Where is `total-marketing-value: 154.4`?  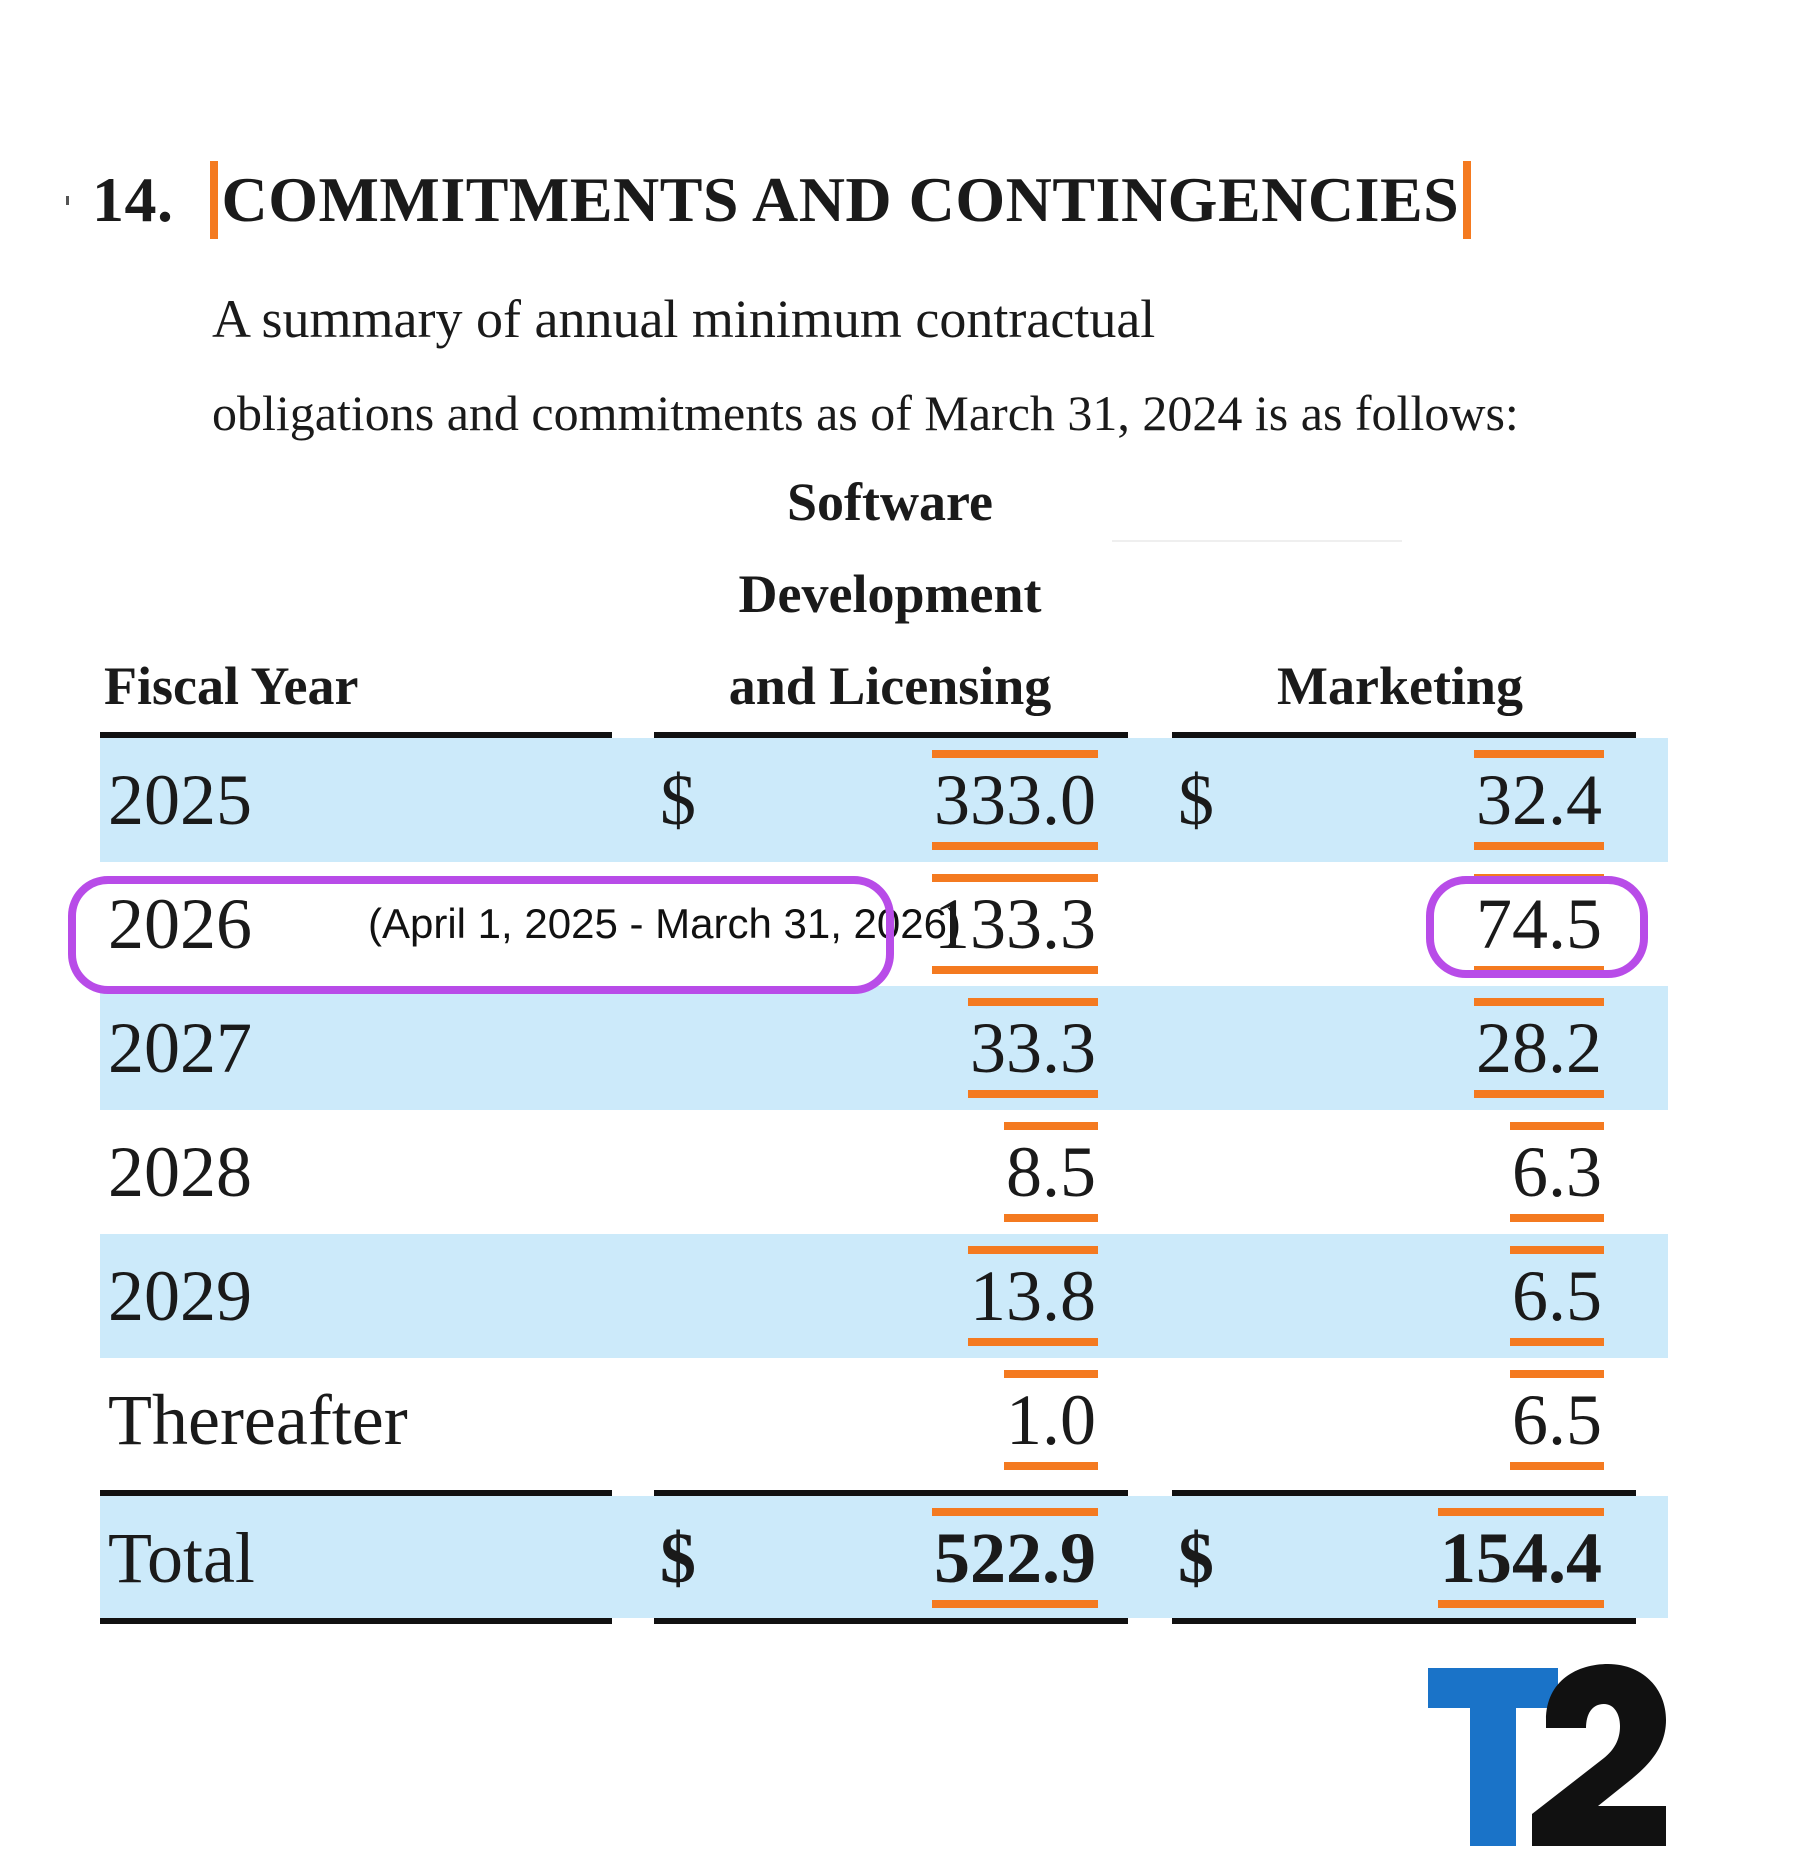
total-marketing-value: 154.4 is located at coordinates (1521, 1558).